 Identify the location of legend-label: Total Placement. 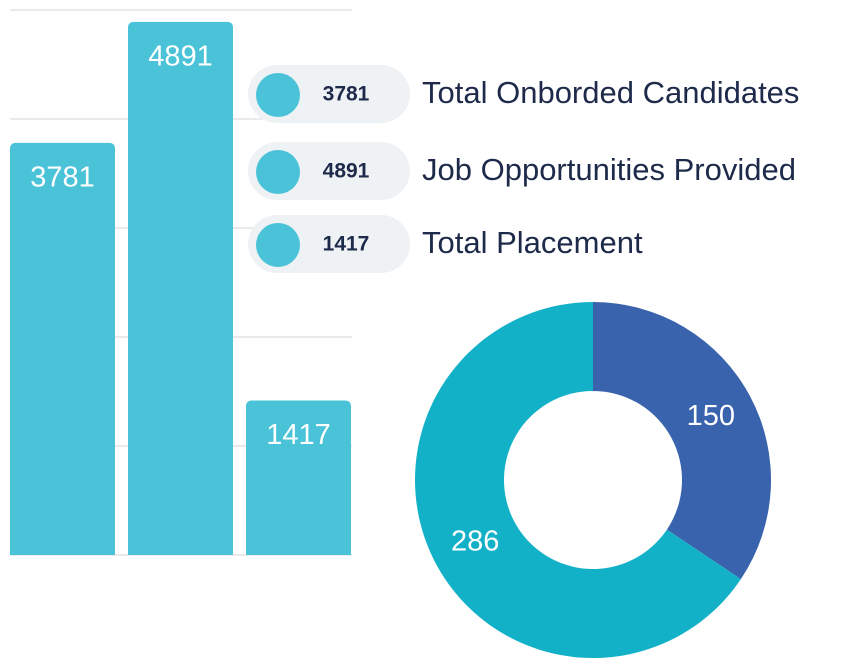
(532, 242).